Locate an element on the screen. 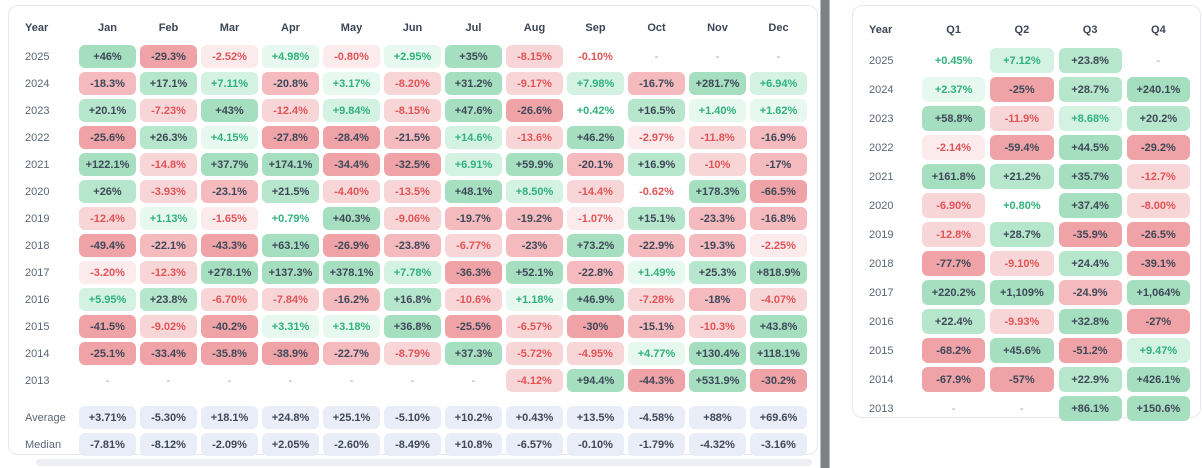 This screenshot has height=468, width=1202. column-header: Nov is located at coordinates (717, 28).